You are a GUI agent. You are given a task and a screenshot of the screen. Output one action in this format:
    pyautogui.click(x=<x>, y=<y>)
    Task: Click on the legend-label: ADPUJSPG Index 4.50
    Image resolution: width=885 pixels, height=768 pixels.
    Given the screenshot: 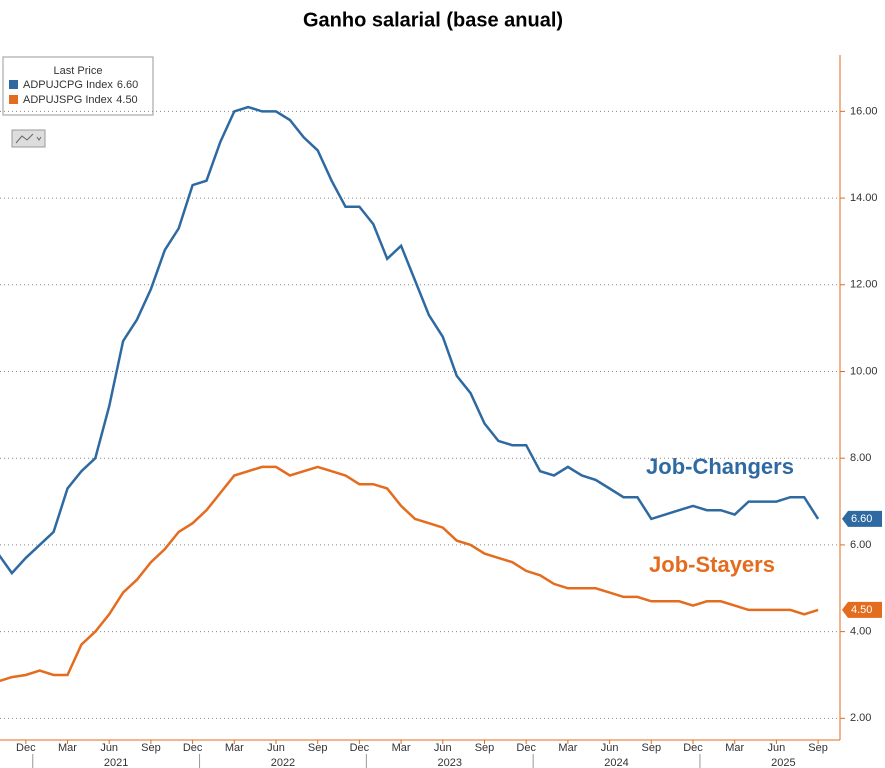 What is the action you would take?
    pyautogui.click(x=80, y=100)
    